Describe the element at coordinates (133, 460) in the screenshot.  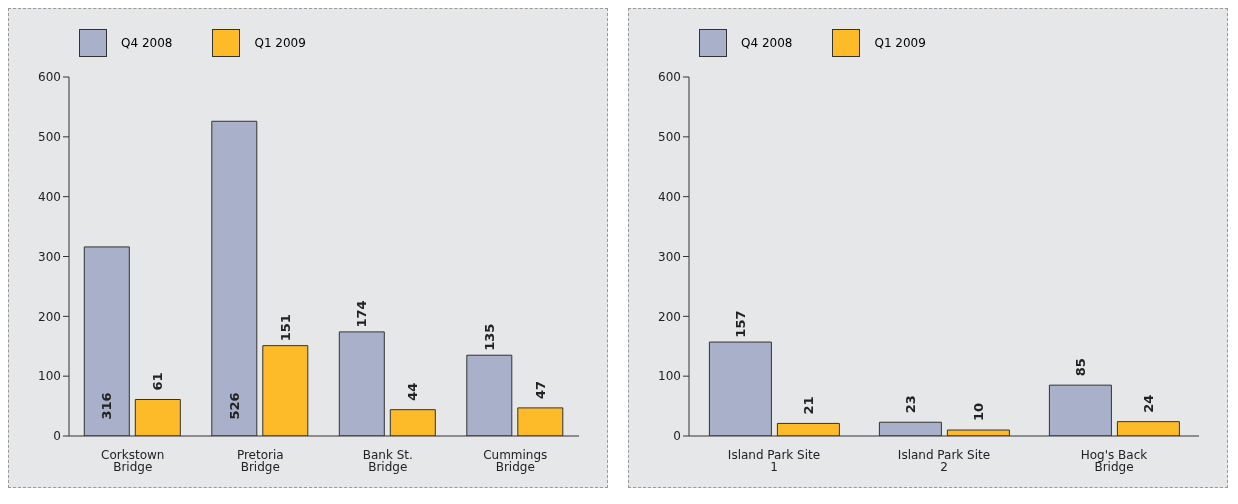
I see `x-tick-label: Corkstown Bridge` at that location.